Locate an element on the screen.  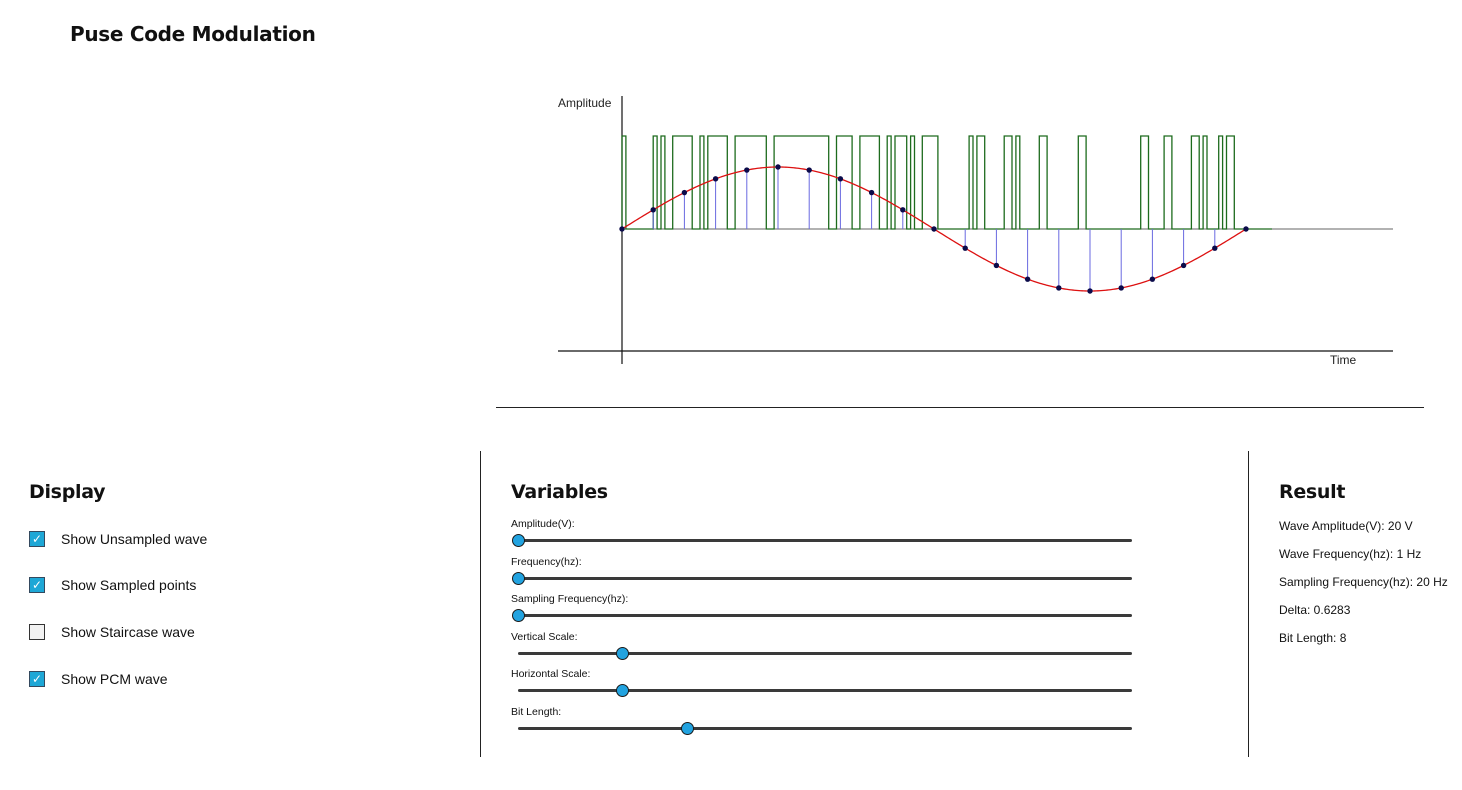
checkbox-unsampled-wave: ✓ is located at coordinates (37, 539).